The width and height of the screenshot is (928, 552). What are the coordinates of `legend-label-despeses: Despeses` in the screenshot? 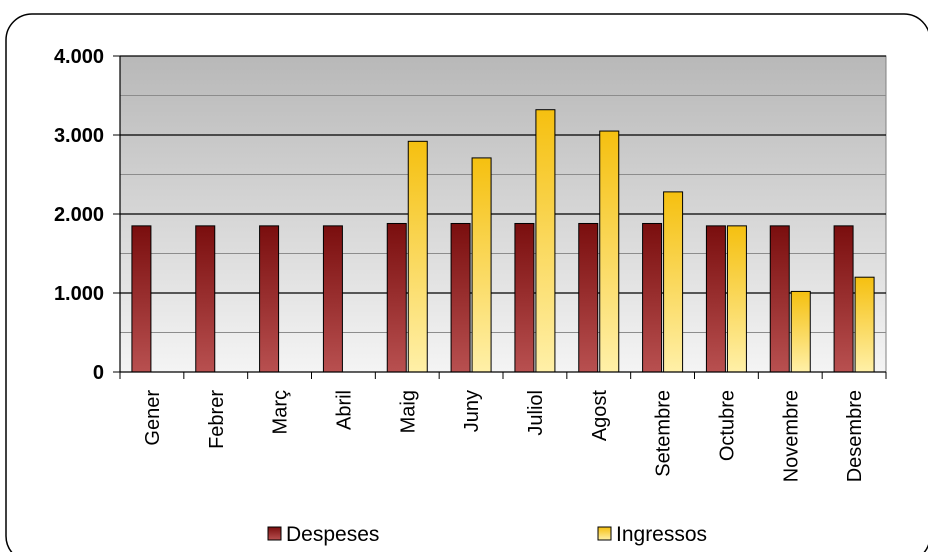 It's located at (332, 534).